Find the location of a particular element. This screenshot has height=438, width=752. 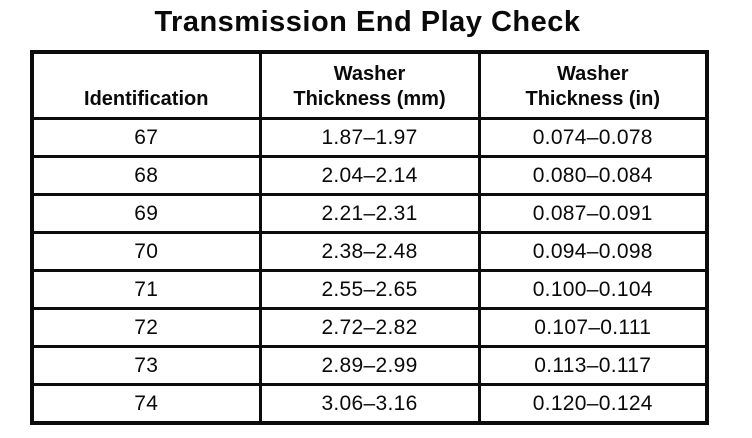

cell-identification: 68 is located at coordinates (146, 175).